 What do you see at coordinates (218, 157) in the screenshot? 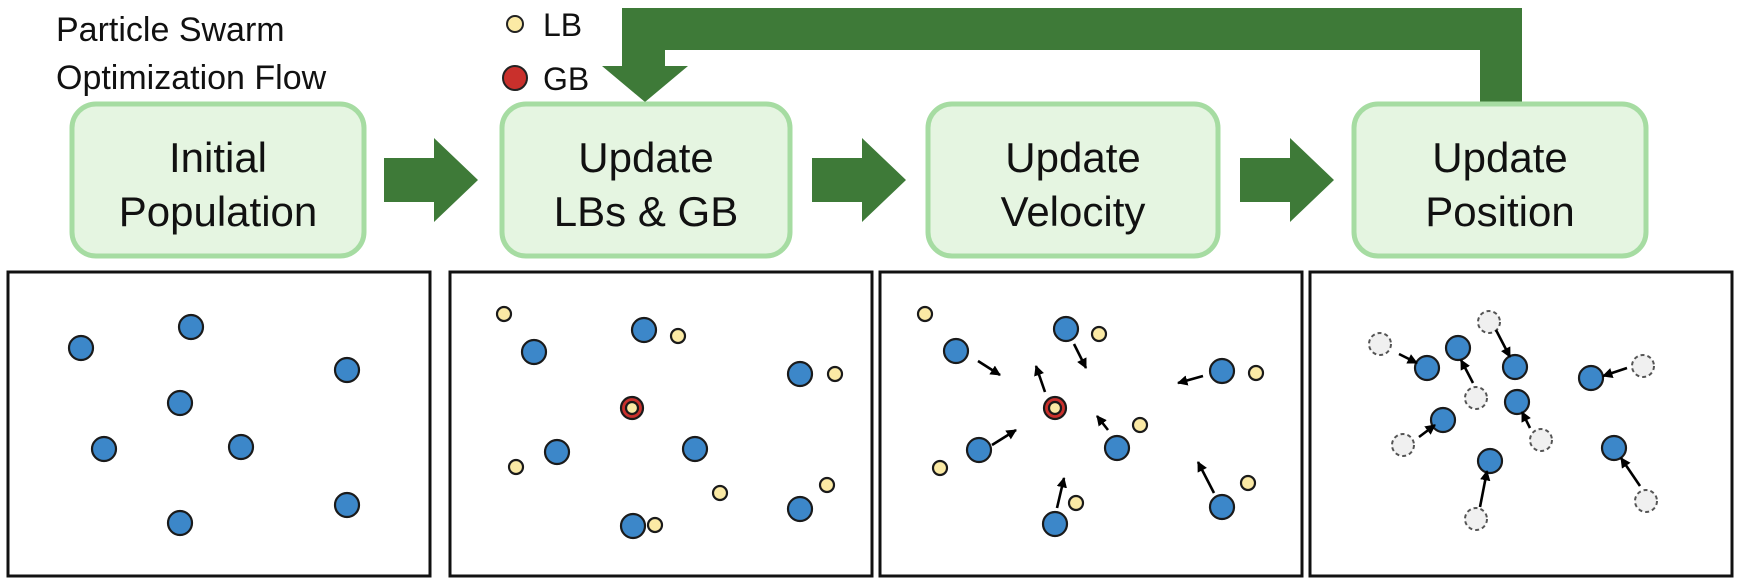
I see `step-initial-line-1: Initial` at bounding box center [218, 157].